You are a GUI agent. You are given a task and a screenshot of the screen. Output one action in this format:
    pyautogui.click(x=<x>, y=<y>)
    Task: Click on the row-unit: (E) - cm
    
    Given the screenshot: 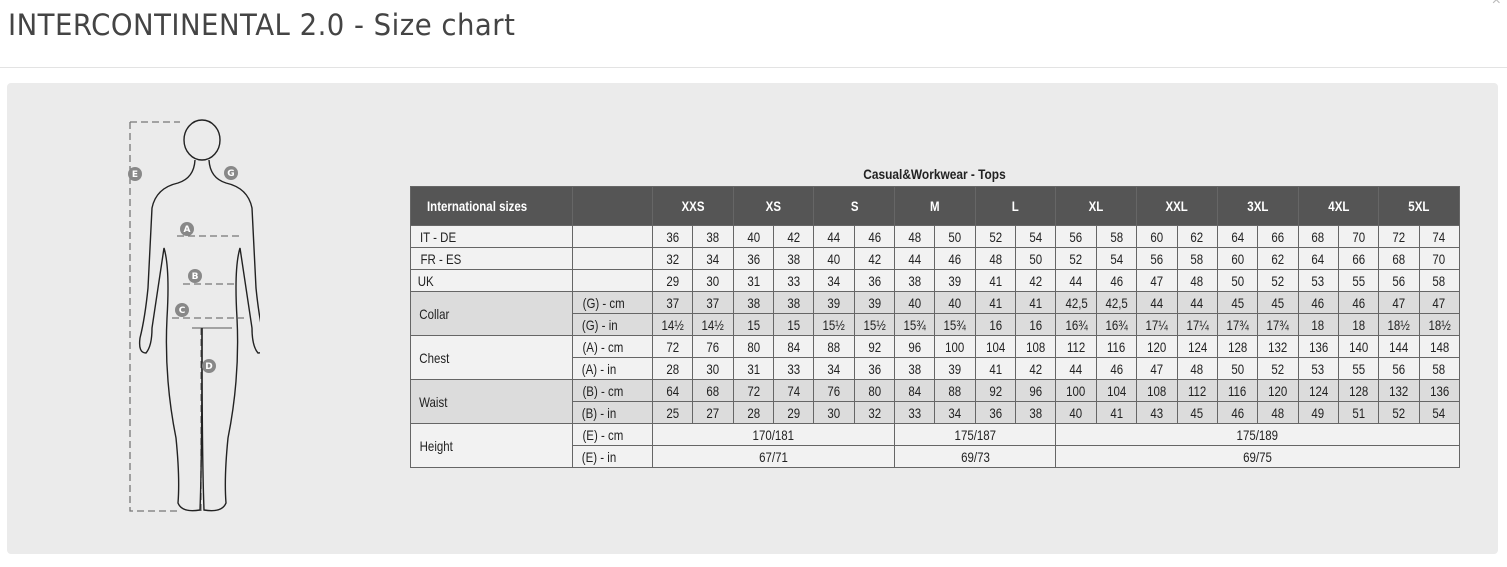 What is the action you would take?
    pyautogui.click(x=612, y=434)
    